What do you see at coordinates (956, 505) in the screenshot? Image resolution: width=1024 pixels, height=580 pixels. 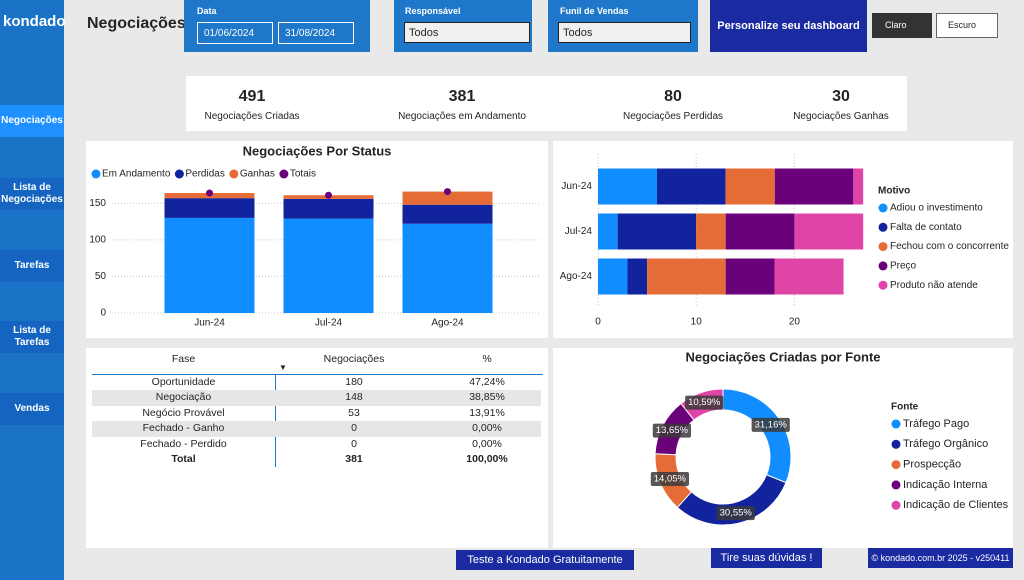 I see `legend-label: Indicação de Clientes` at bounding box center [956, 505].